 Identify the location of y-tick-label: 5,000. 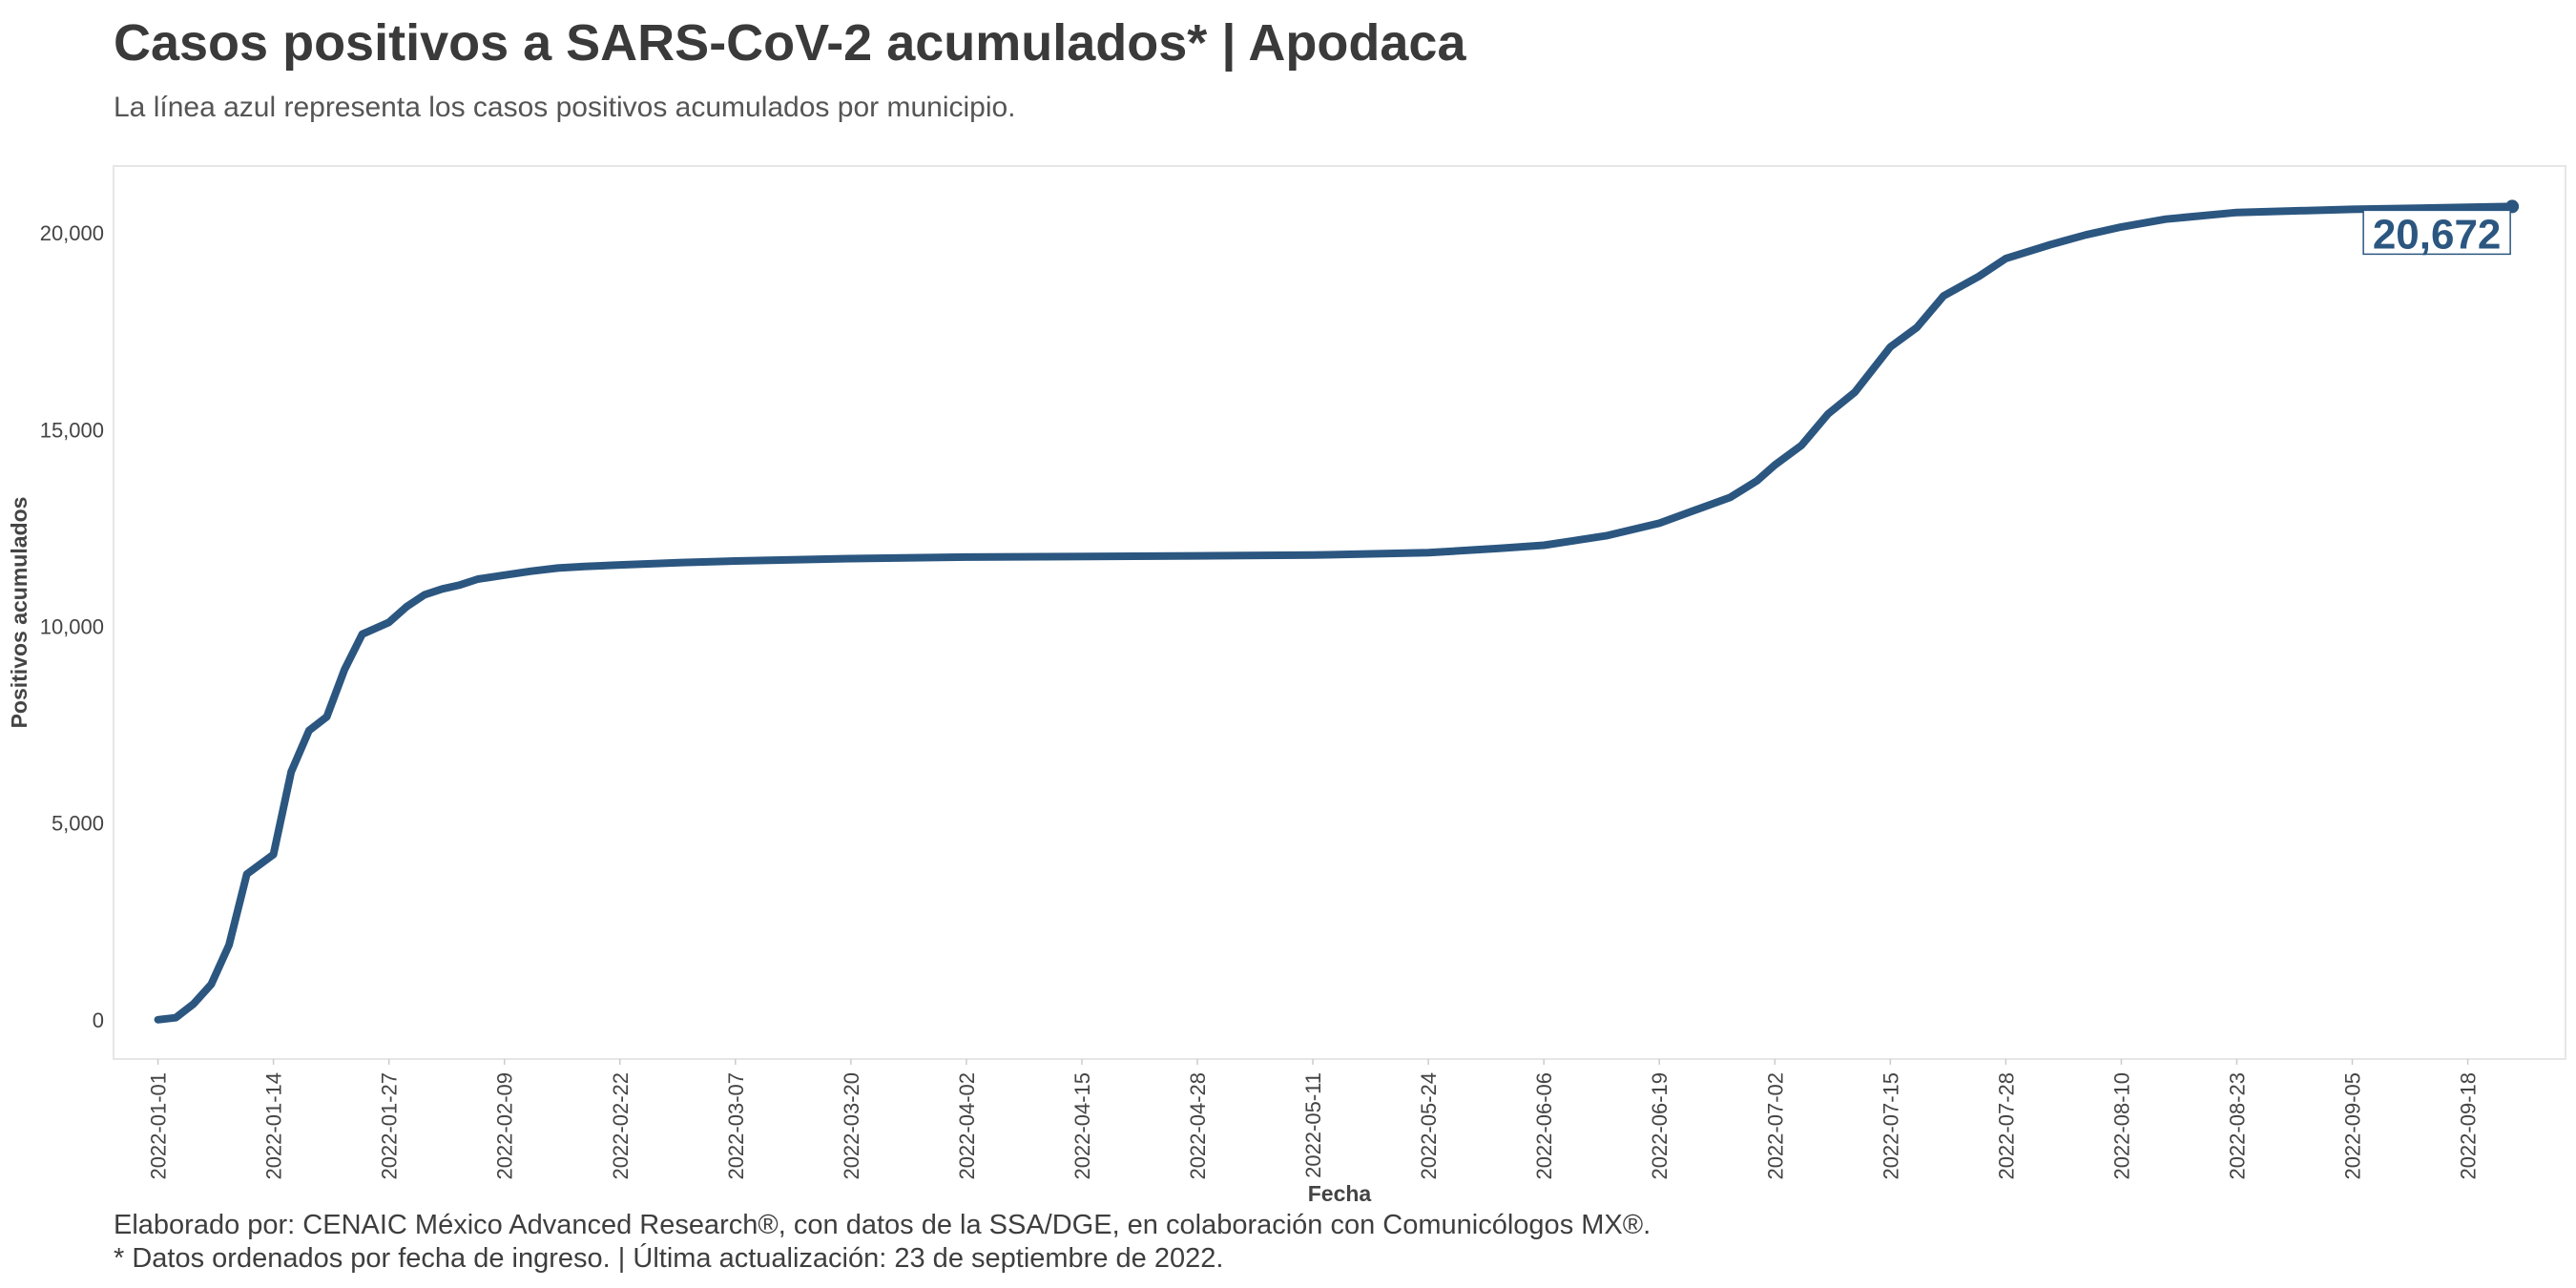
(78, 824).